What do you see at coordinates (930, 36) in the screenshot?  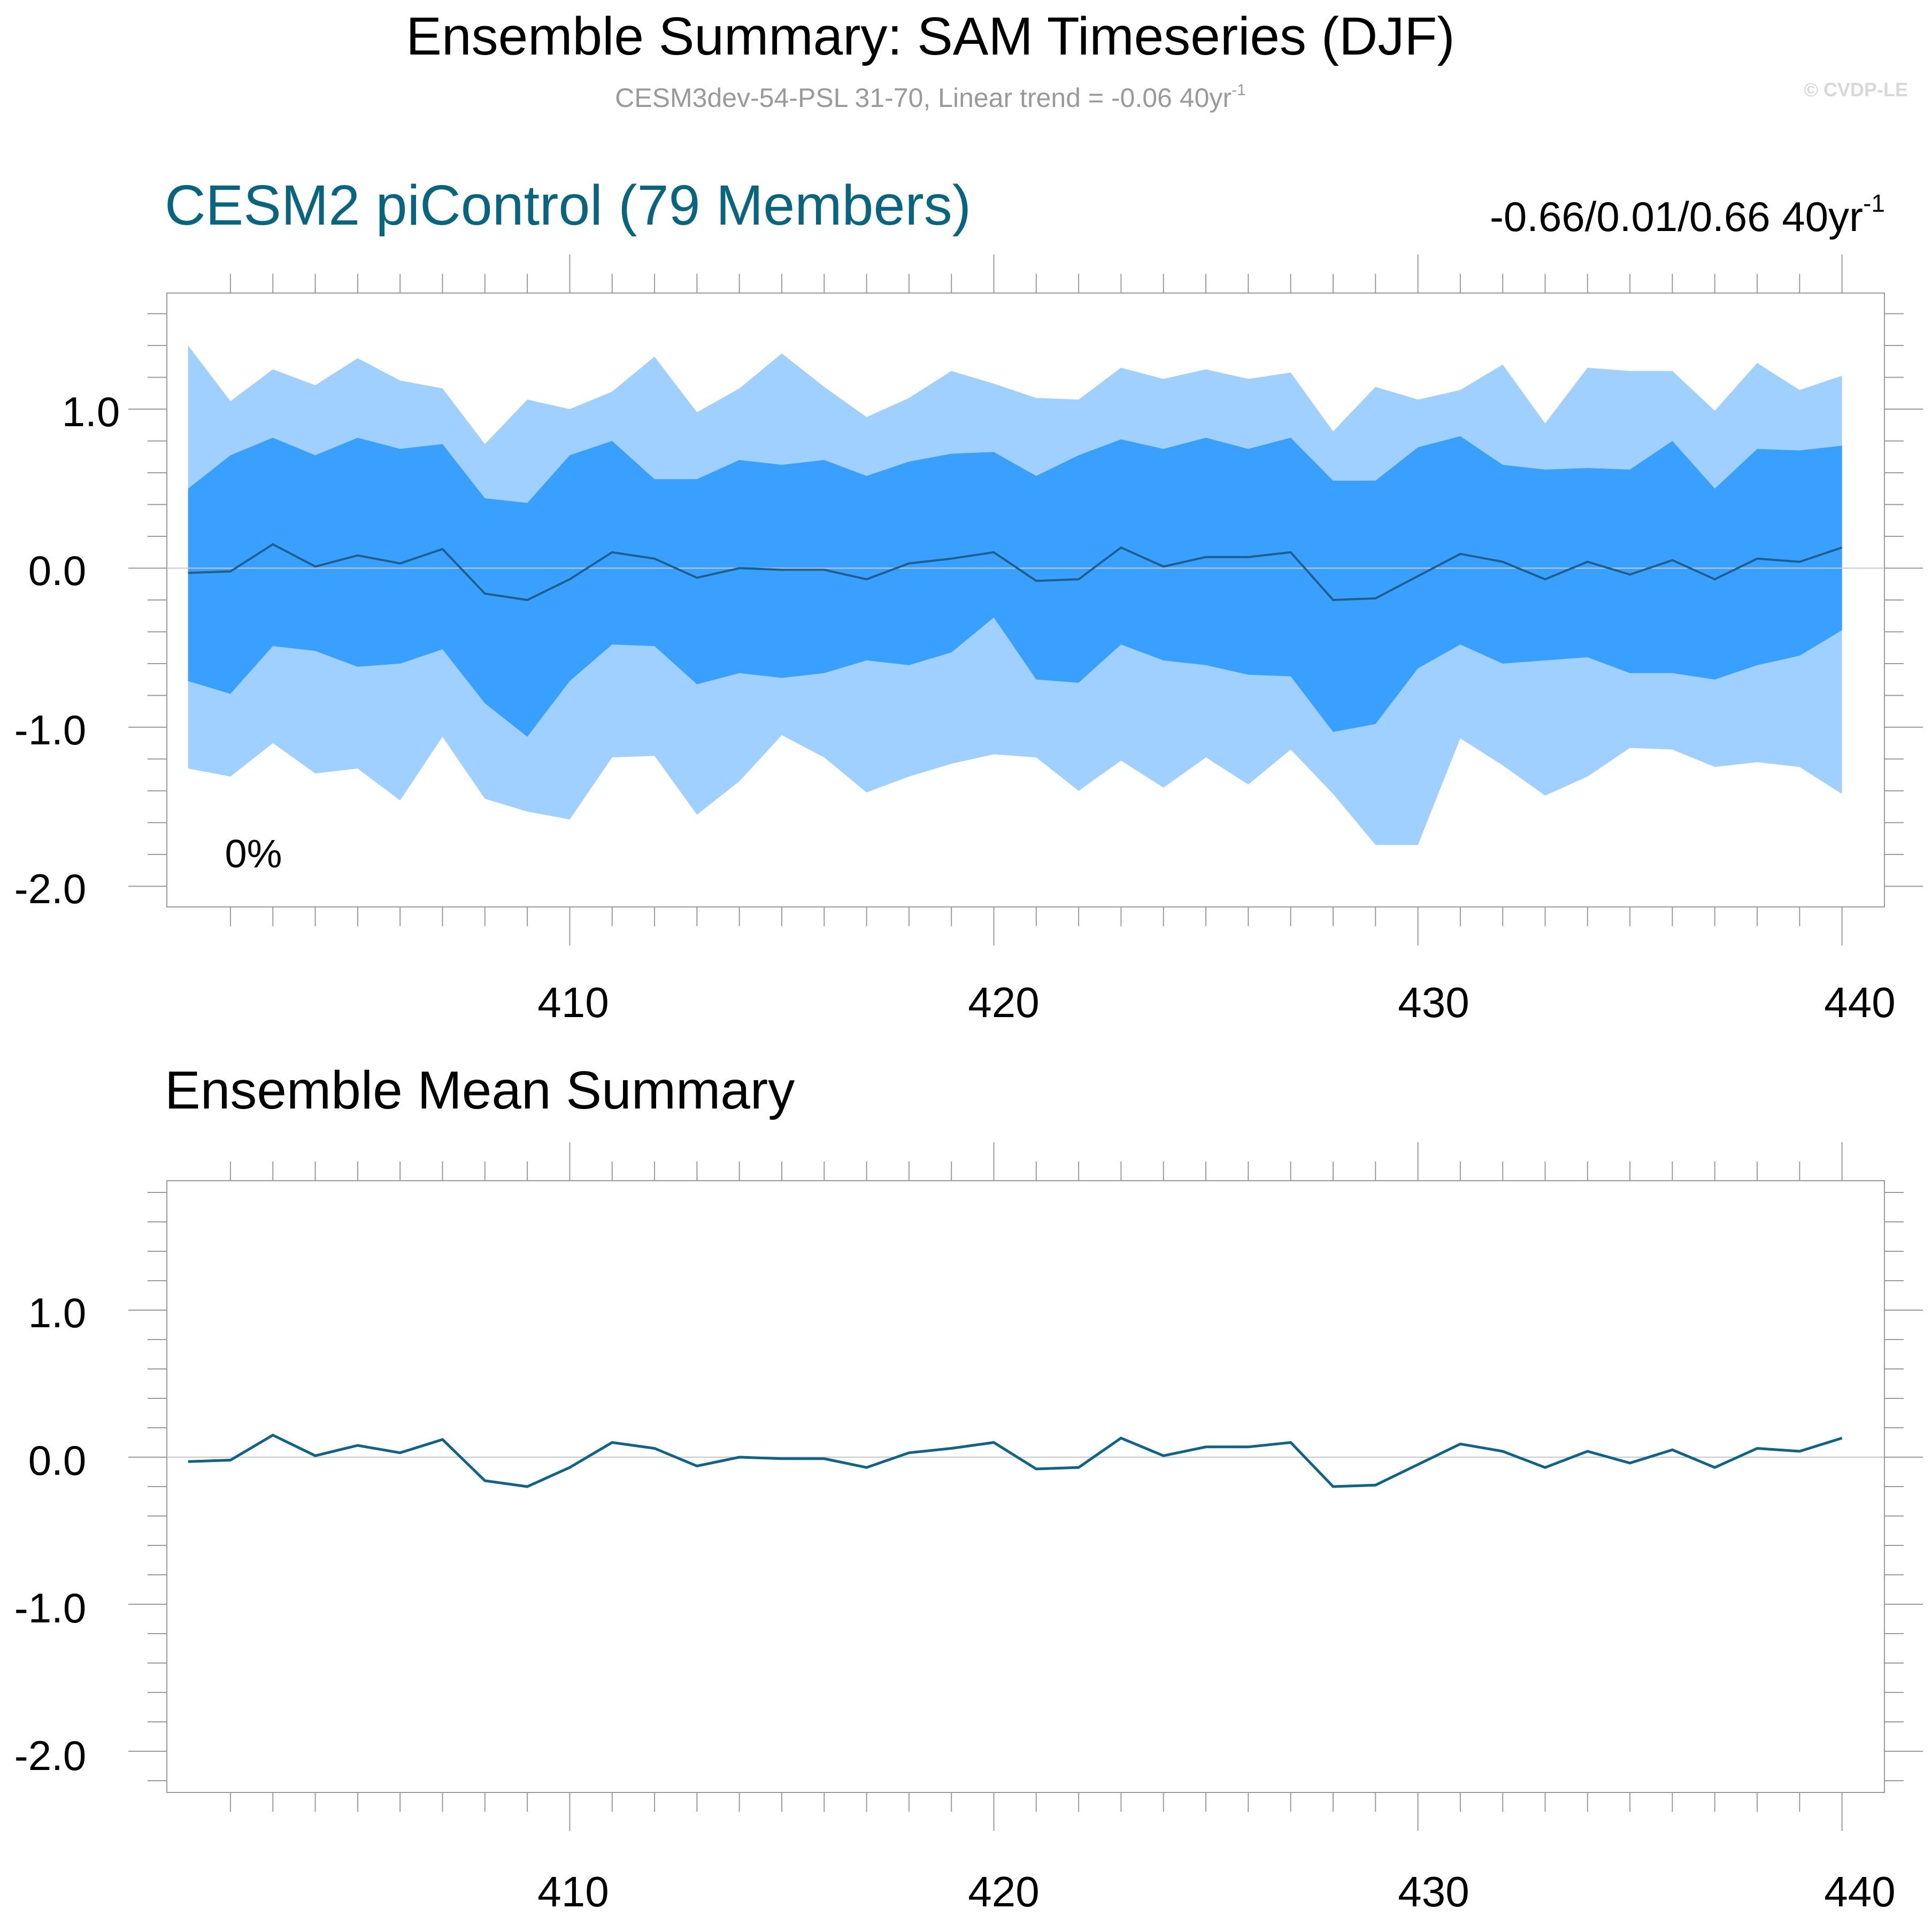 I see `main-title: Ensemble Summary: SAM Timeseries (DJF)` at bounding box center [930, 36].